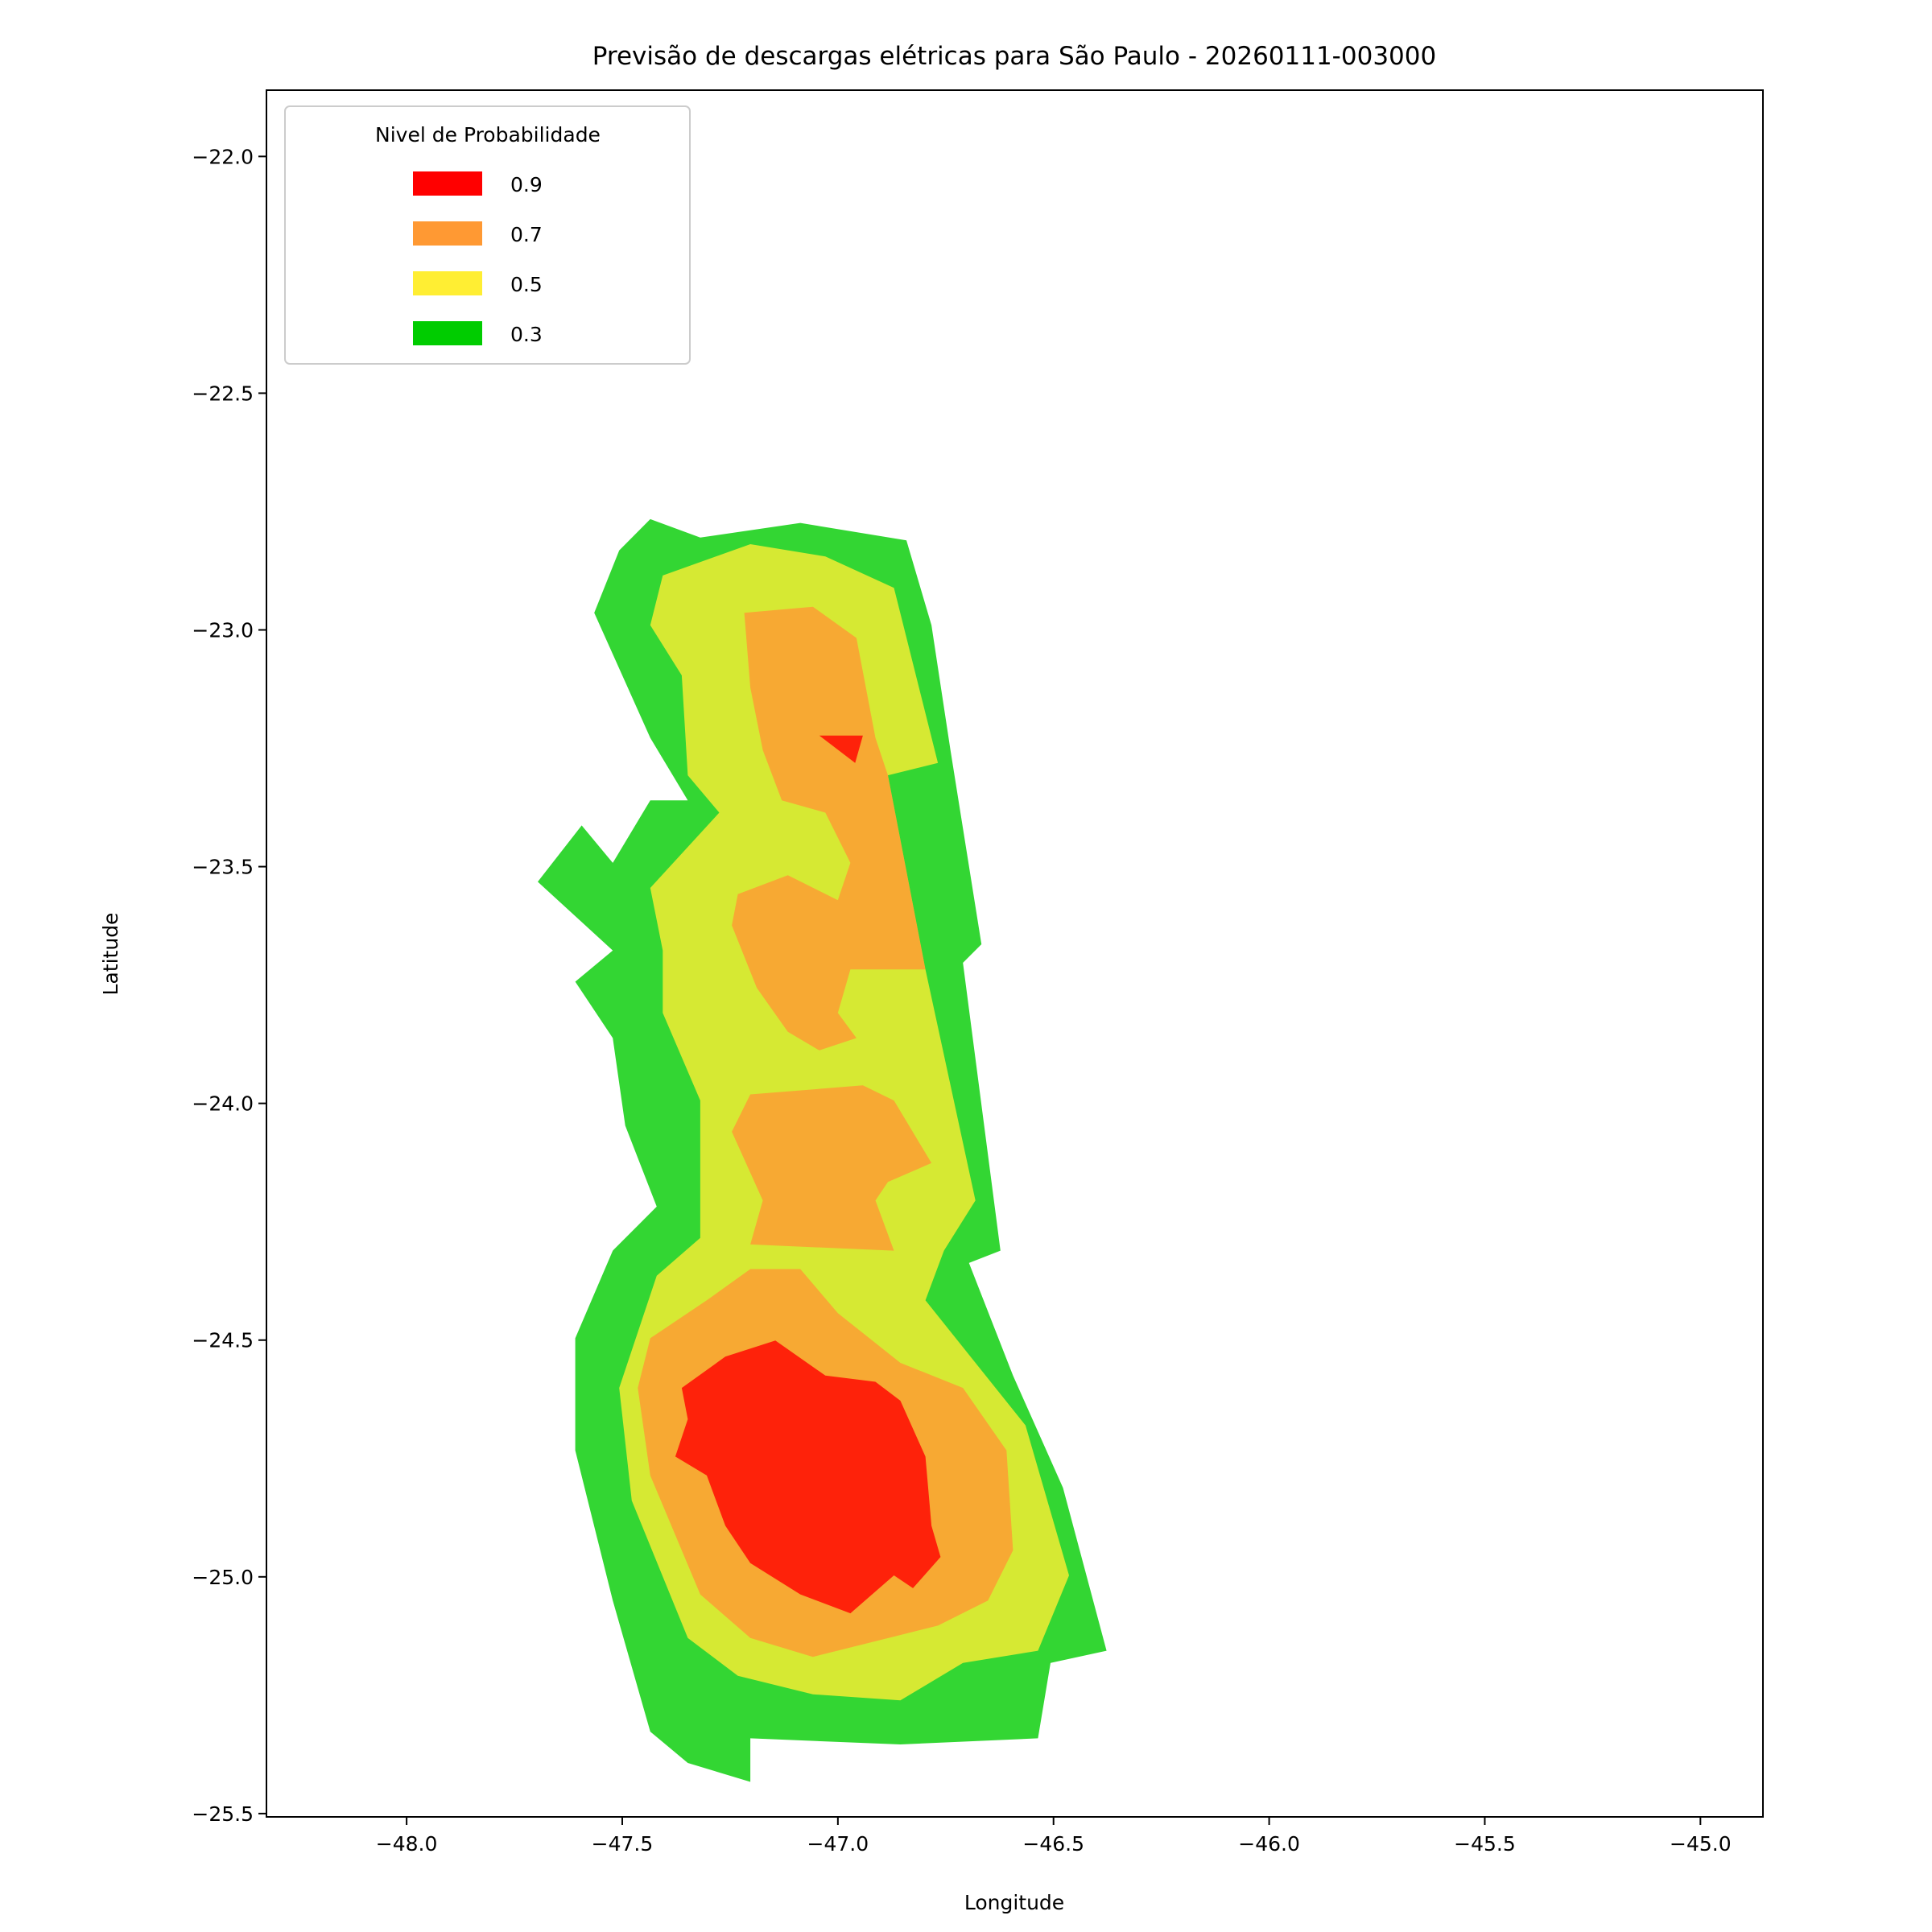 The height and width of the screenshot is (1932, 1932). Describe the element at coordinates (223, 1814) in the screenshot. I see `y-tick-label: −25.5` at that location.